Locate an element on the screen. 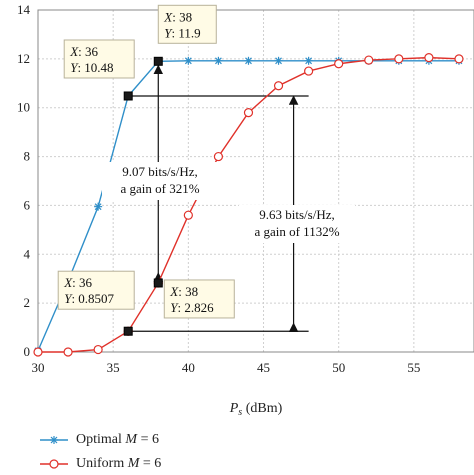  x-tick-label: 50 is located at coordinates (338, 367).